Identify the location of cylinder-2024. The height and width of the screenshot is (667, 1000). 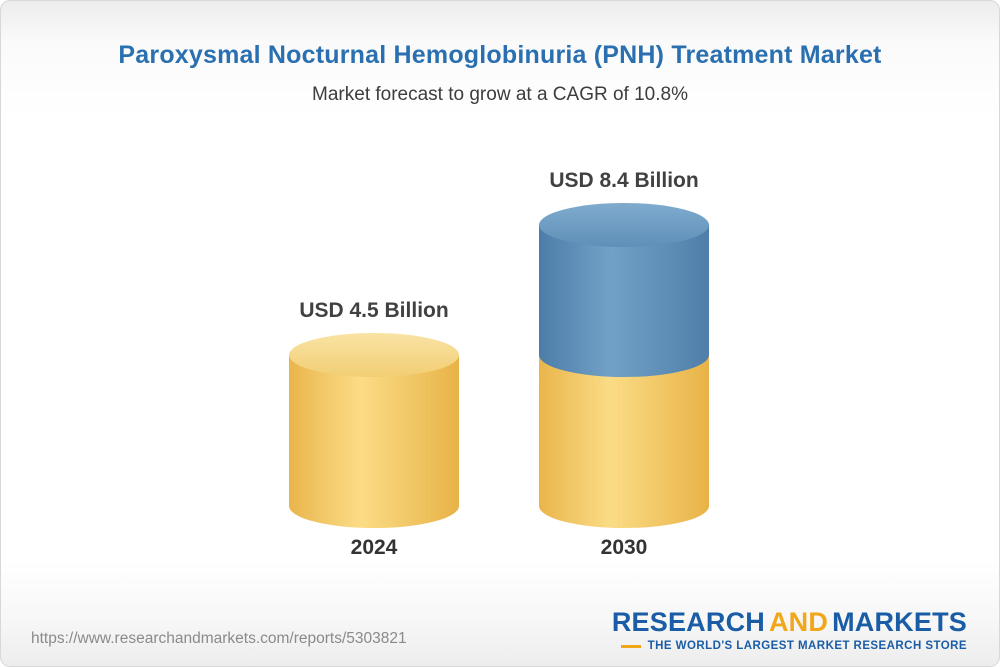
(374, 430).